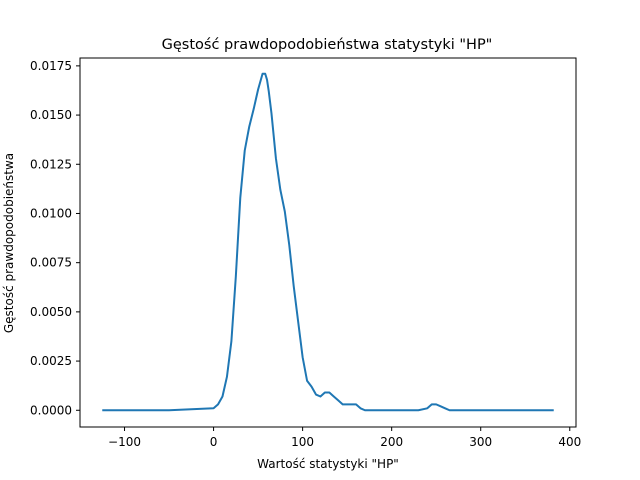  Describe the element at coordinates (302, 442) in the screenshot. I see `x-tick-label: 100` at that location.